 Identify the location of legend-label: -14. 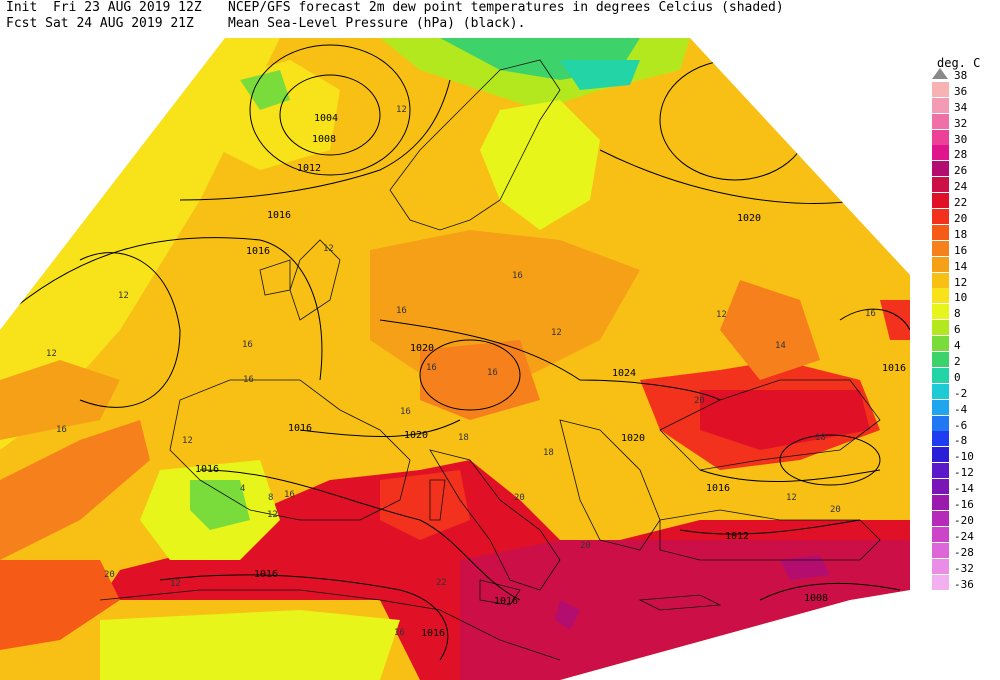
(964, 489).